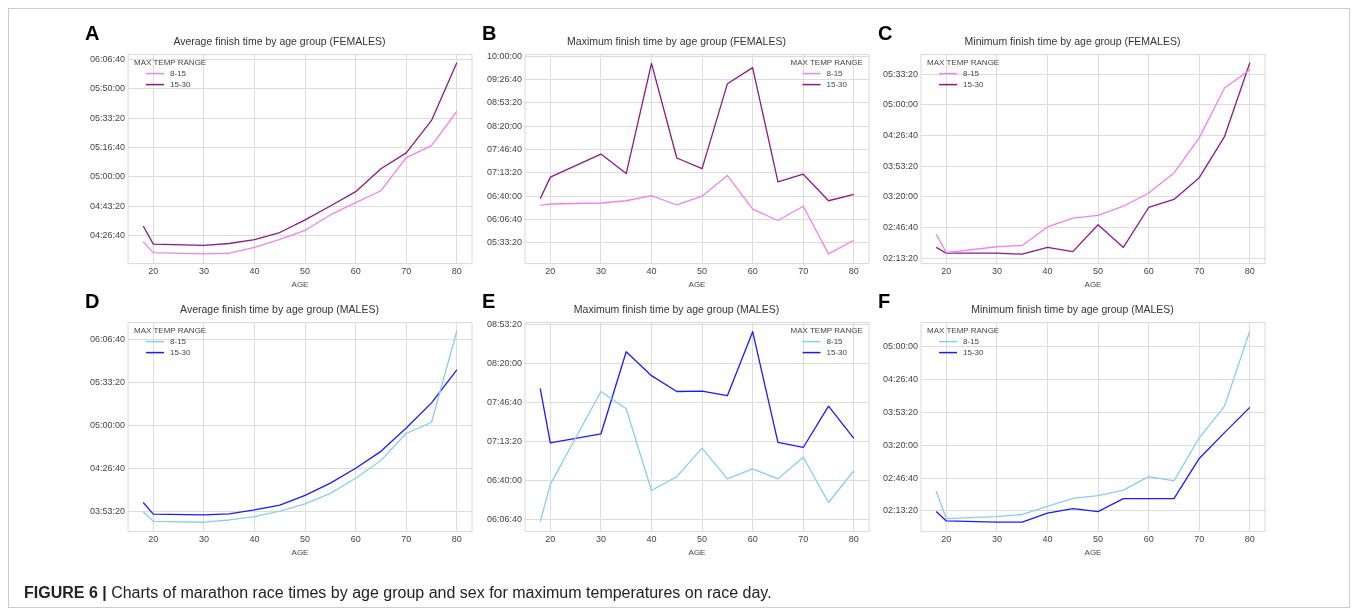 This screenshot has height=610, width=1358. I want to click on y-tick-label: 05:16:40, so click(107, 147).